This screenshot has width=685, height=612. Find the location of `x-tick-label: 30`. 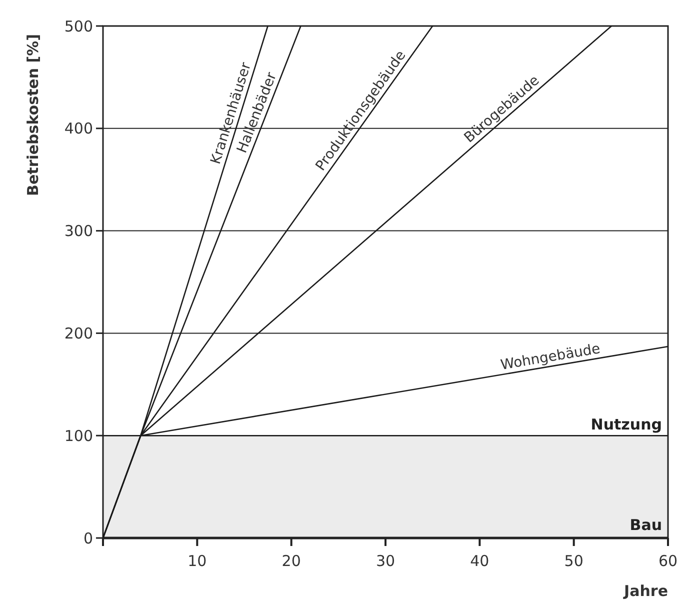

x-tick-label: 30 is located at coordinates (386, 561).